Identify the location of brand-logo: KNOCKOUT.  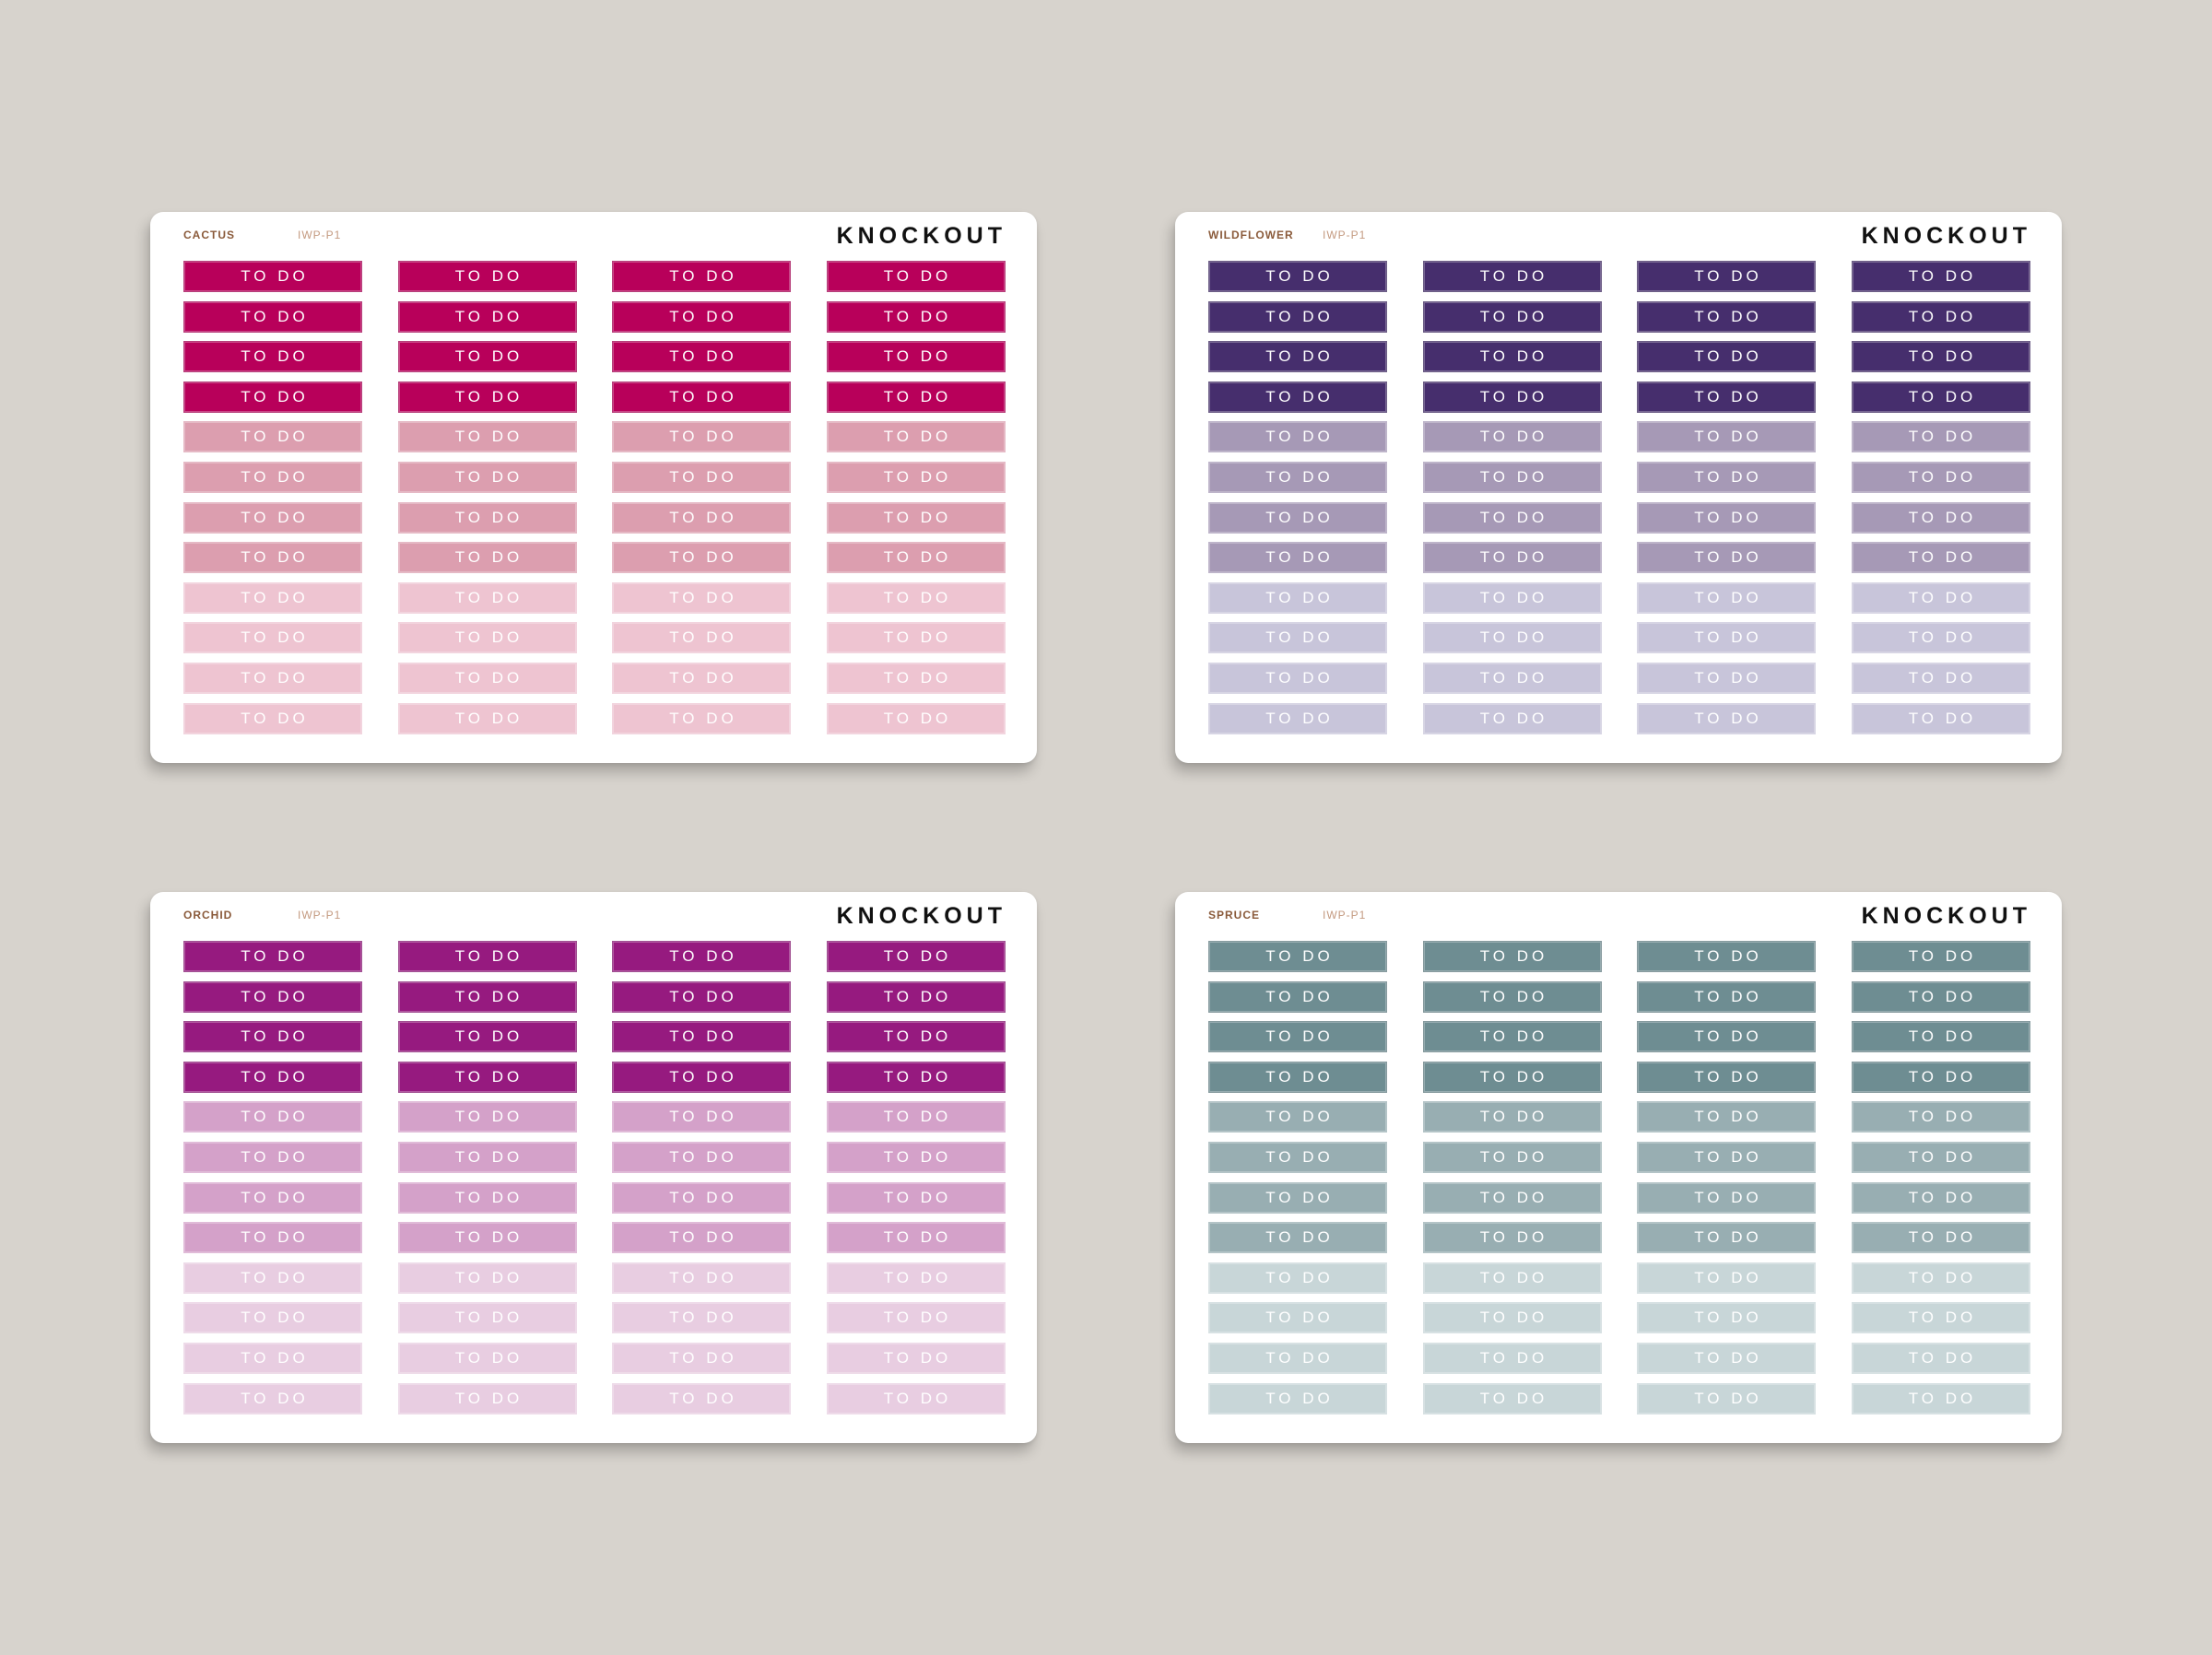
(921, 236).